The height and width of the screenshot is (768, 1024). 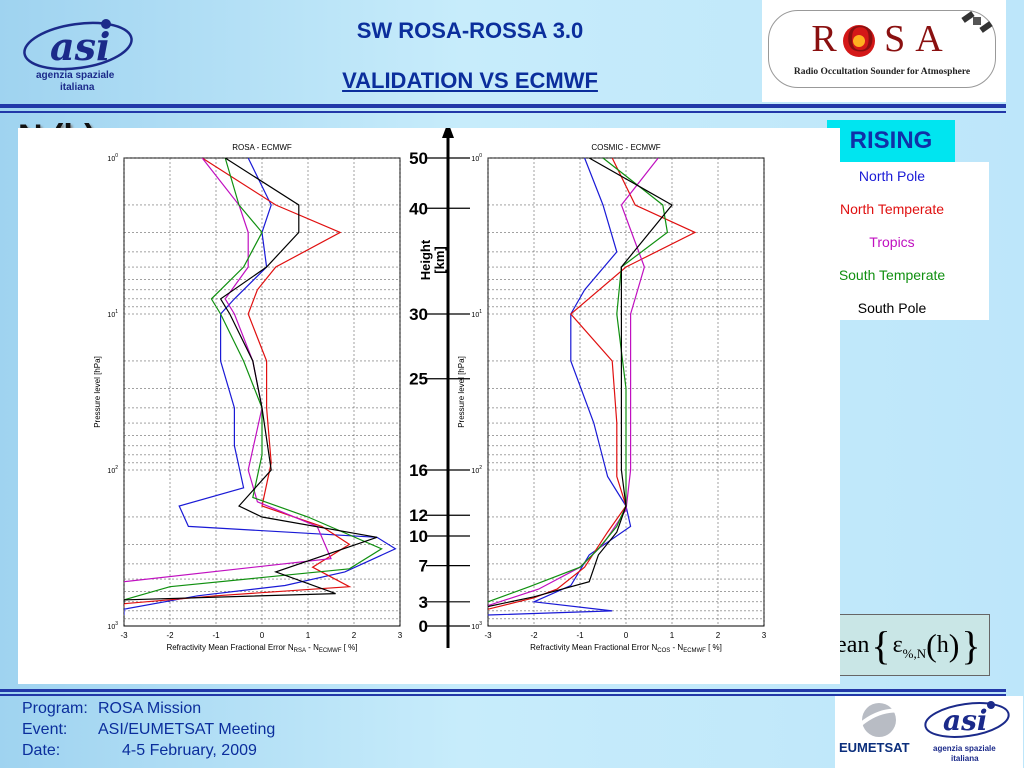 I want to click on height-tick-label: 30, so click(x=418, y=314).